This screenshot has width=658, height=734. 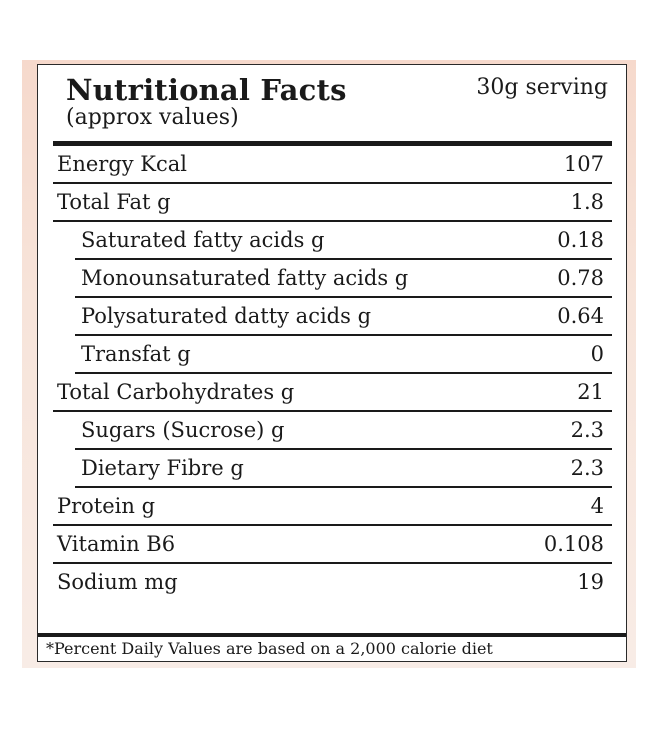 What do you see at coordinates (136, 354) in the screenshot?
I see `nutrient-name: Transfat g` at bounding box center [136, 354].